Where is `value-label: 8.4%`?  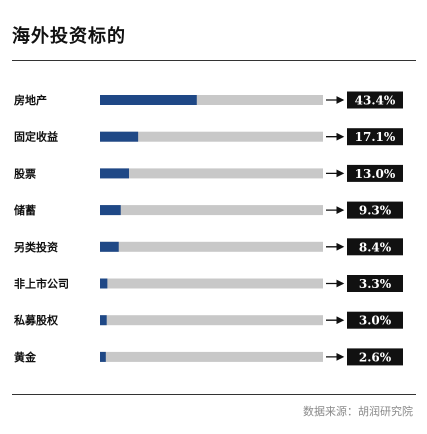 value-label: 8.4% is located at coordinates (375, 247).